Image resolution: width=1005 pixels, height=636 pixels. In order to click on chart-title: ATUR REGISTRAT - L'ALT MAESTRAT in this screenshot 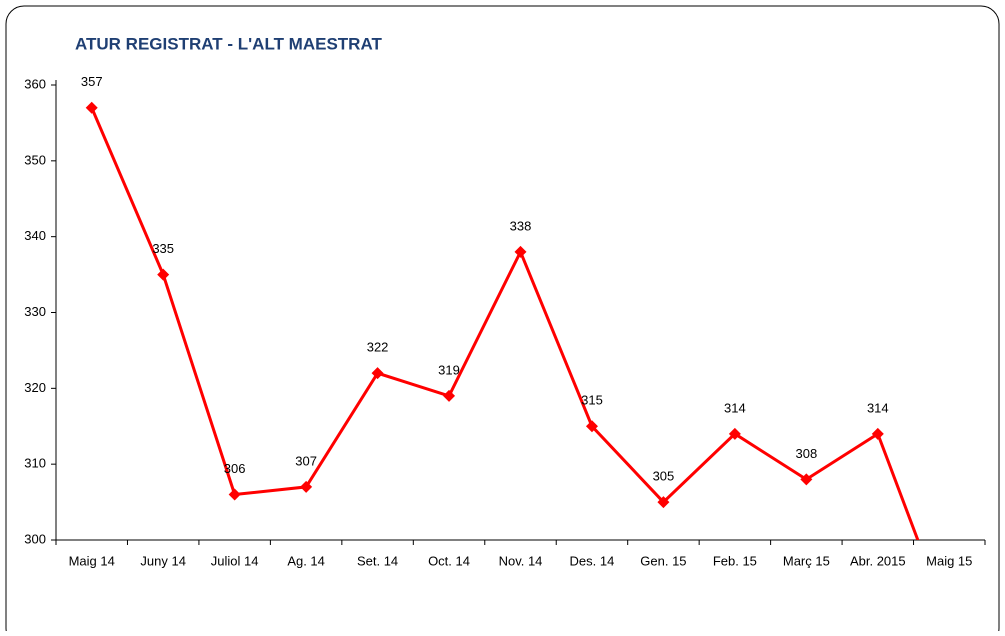, I will do `click(228, 43)`.